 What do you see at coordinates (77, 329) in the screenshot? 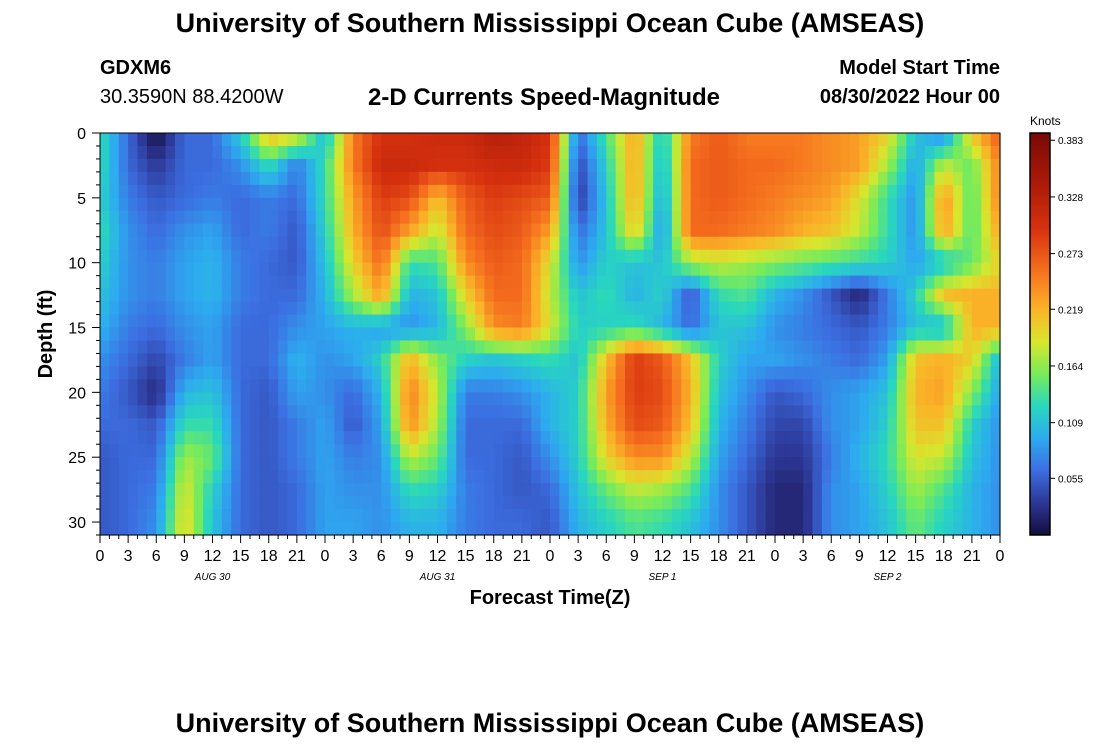
I see `y-tick-label: 15` at bounding box center [77, 329].